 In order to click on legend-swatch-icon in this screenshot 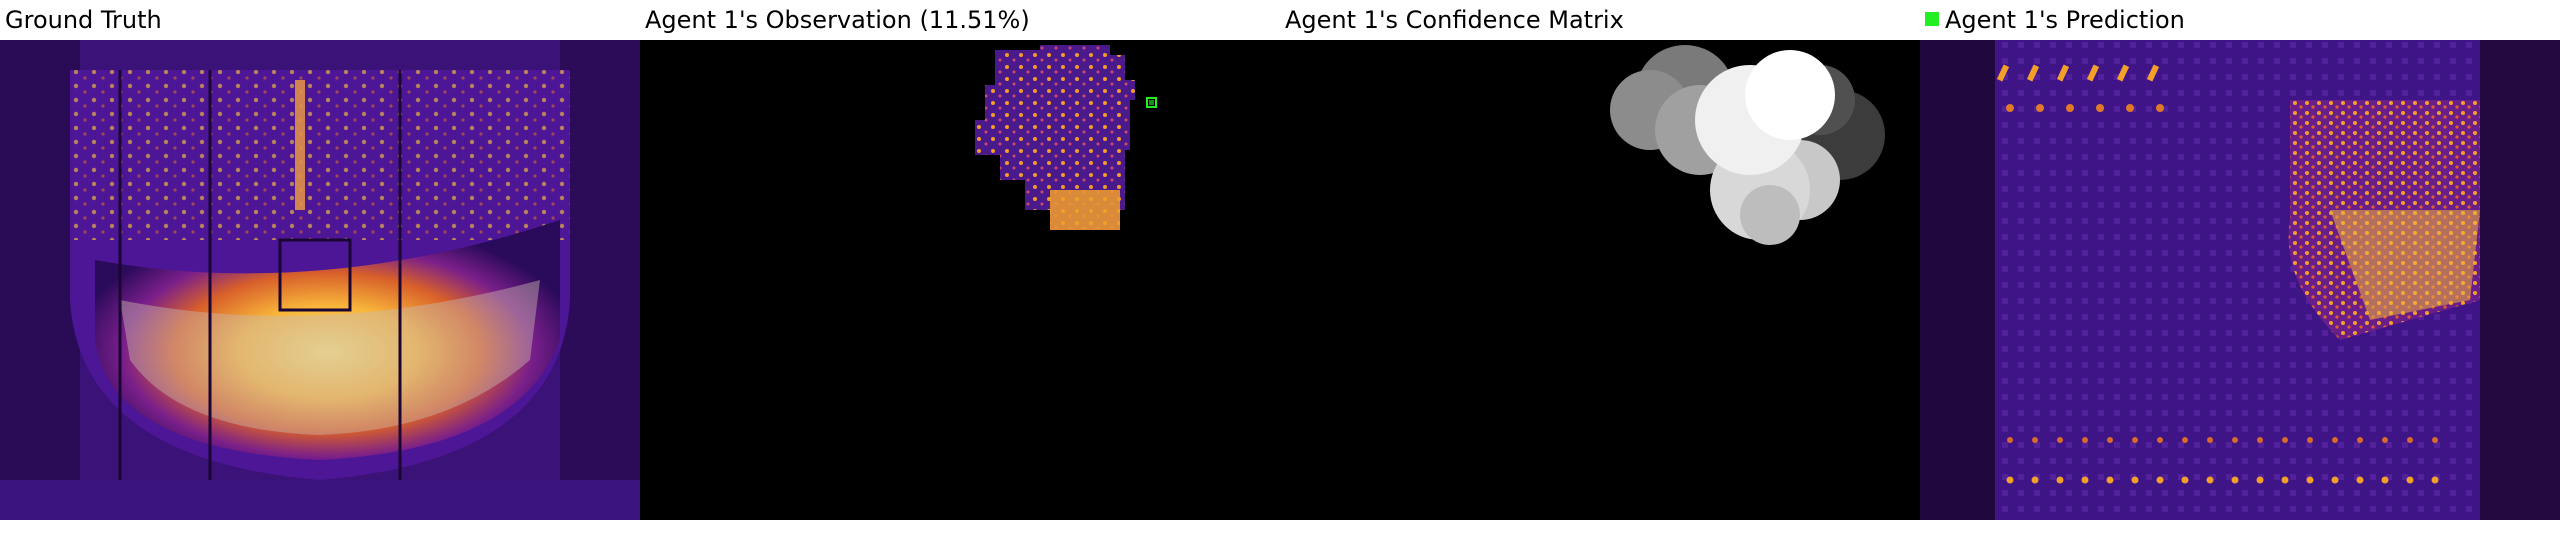, I will do `click(1932, 19)`.